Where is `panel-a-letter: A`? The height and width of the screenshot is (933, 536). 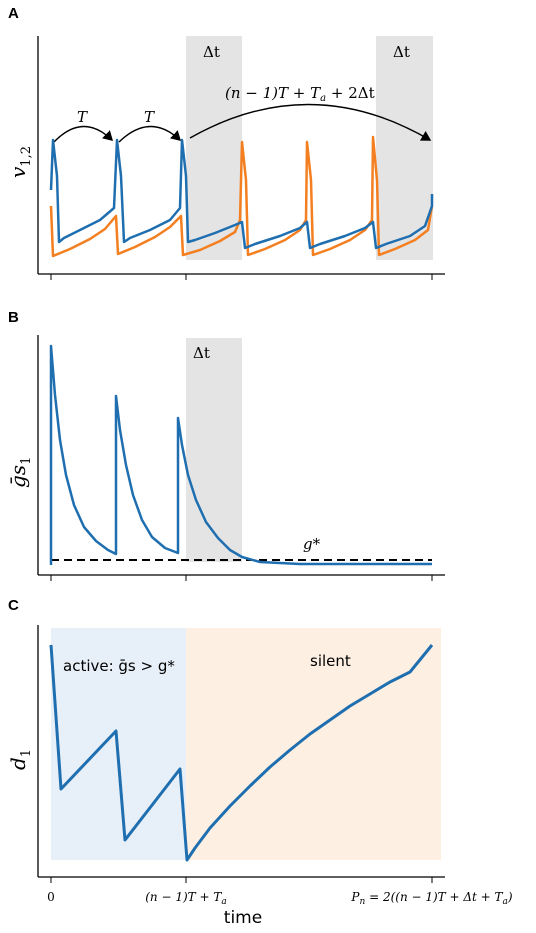
panel-a-letter: A is located at coordinates (13, 13).